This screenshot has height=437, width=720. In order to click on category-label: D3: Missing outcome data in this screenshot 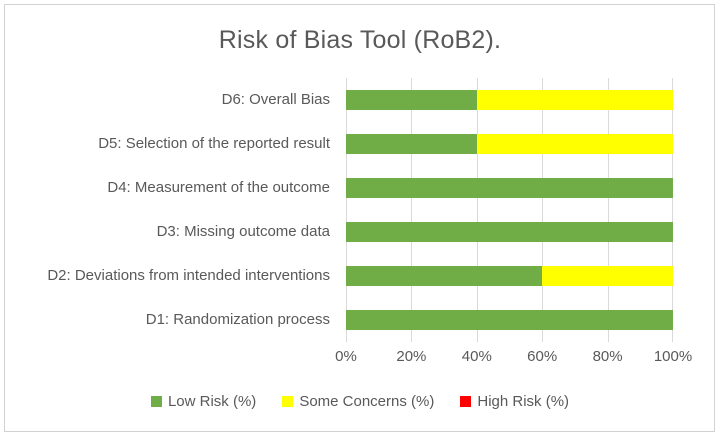, I will do `click(243, 231)`.